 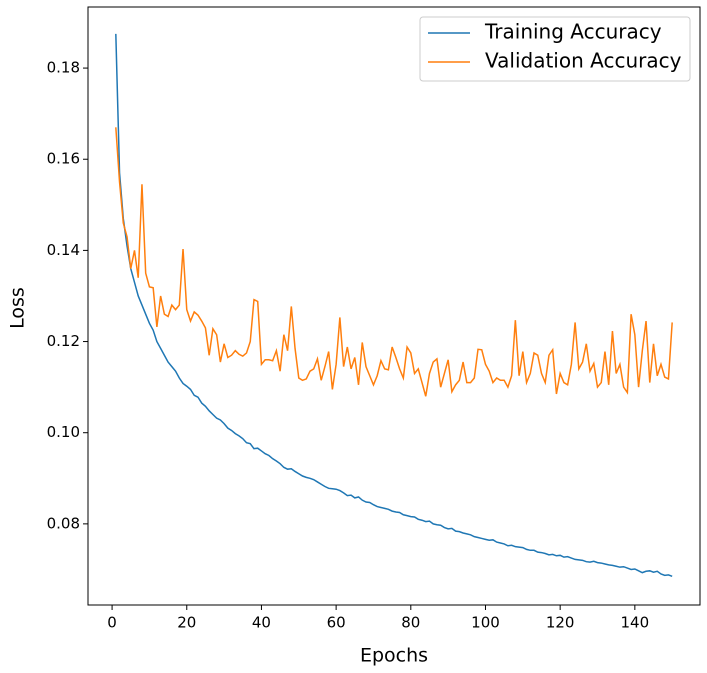 What do you see at coordinates (63, 250) in the screenshot?
I see `y-tick-label: 0.14` at bounding box center [63, 250].